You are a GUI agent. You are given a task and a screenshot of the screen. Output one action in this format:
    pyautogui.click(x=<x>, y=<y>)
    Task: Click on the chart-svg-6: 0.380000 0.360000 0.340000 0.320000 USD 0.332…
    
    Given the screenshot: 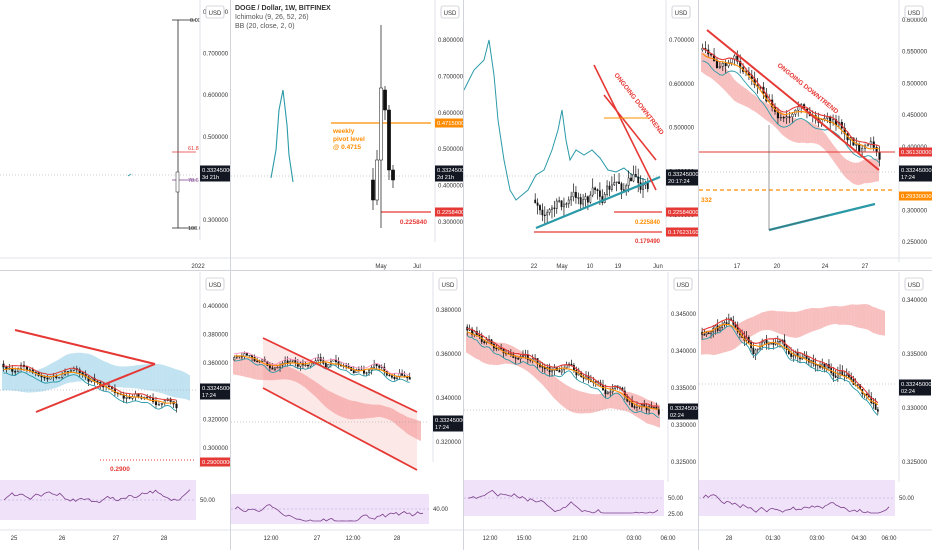 What is the action you would take?
    pyautogui.click(x=347, y=407)
    